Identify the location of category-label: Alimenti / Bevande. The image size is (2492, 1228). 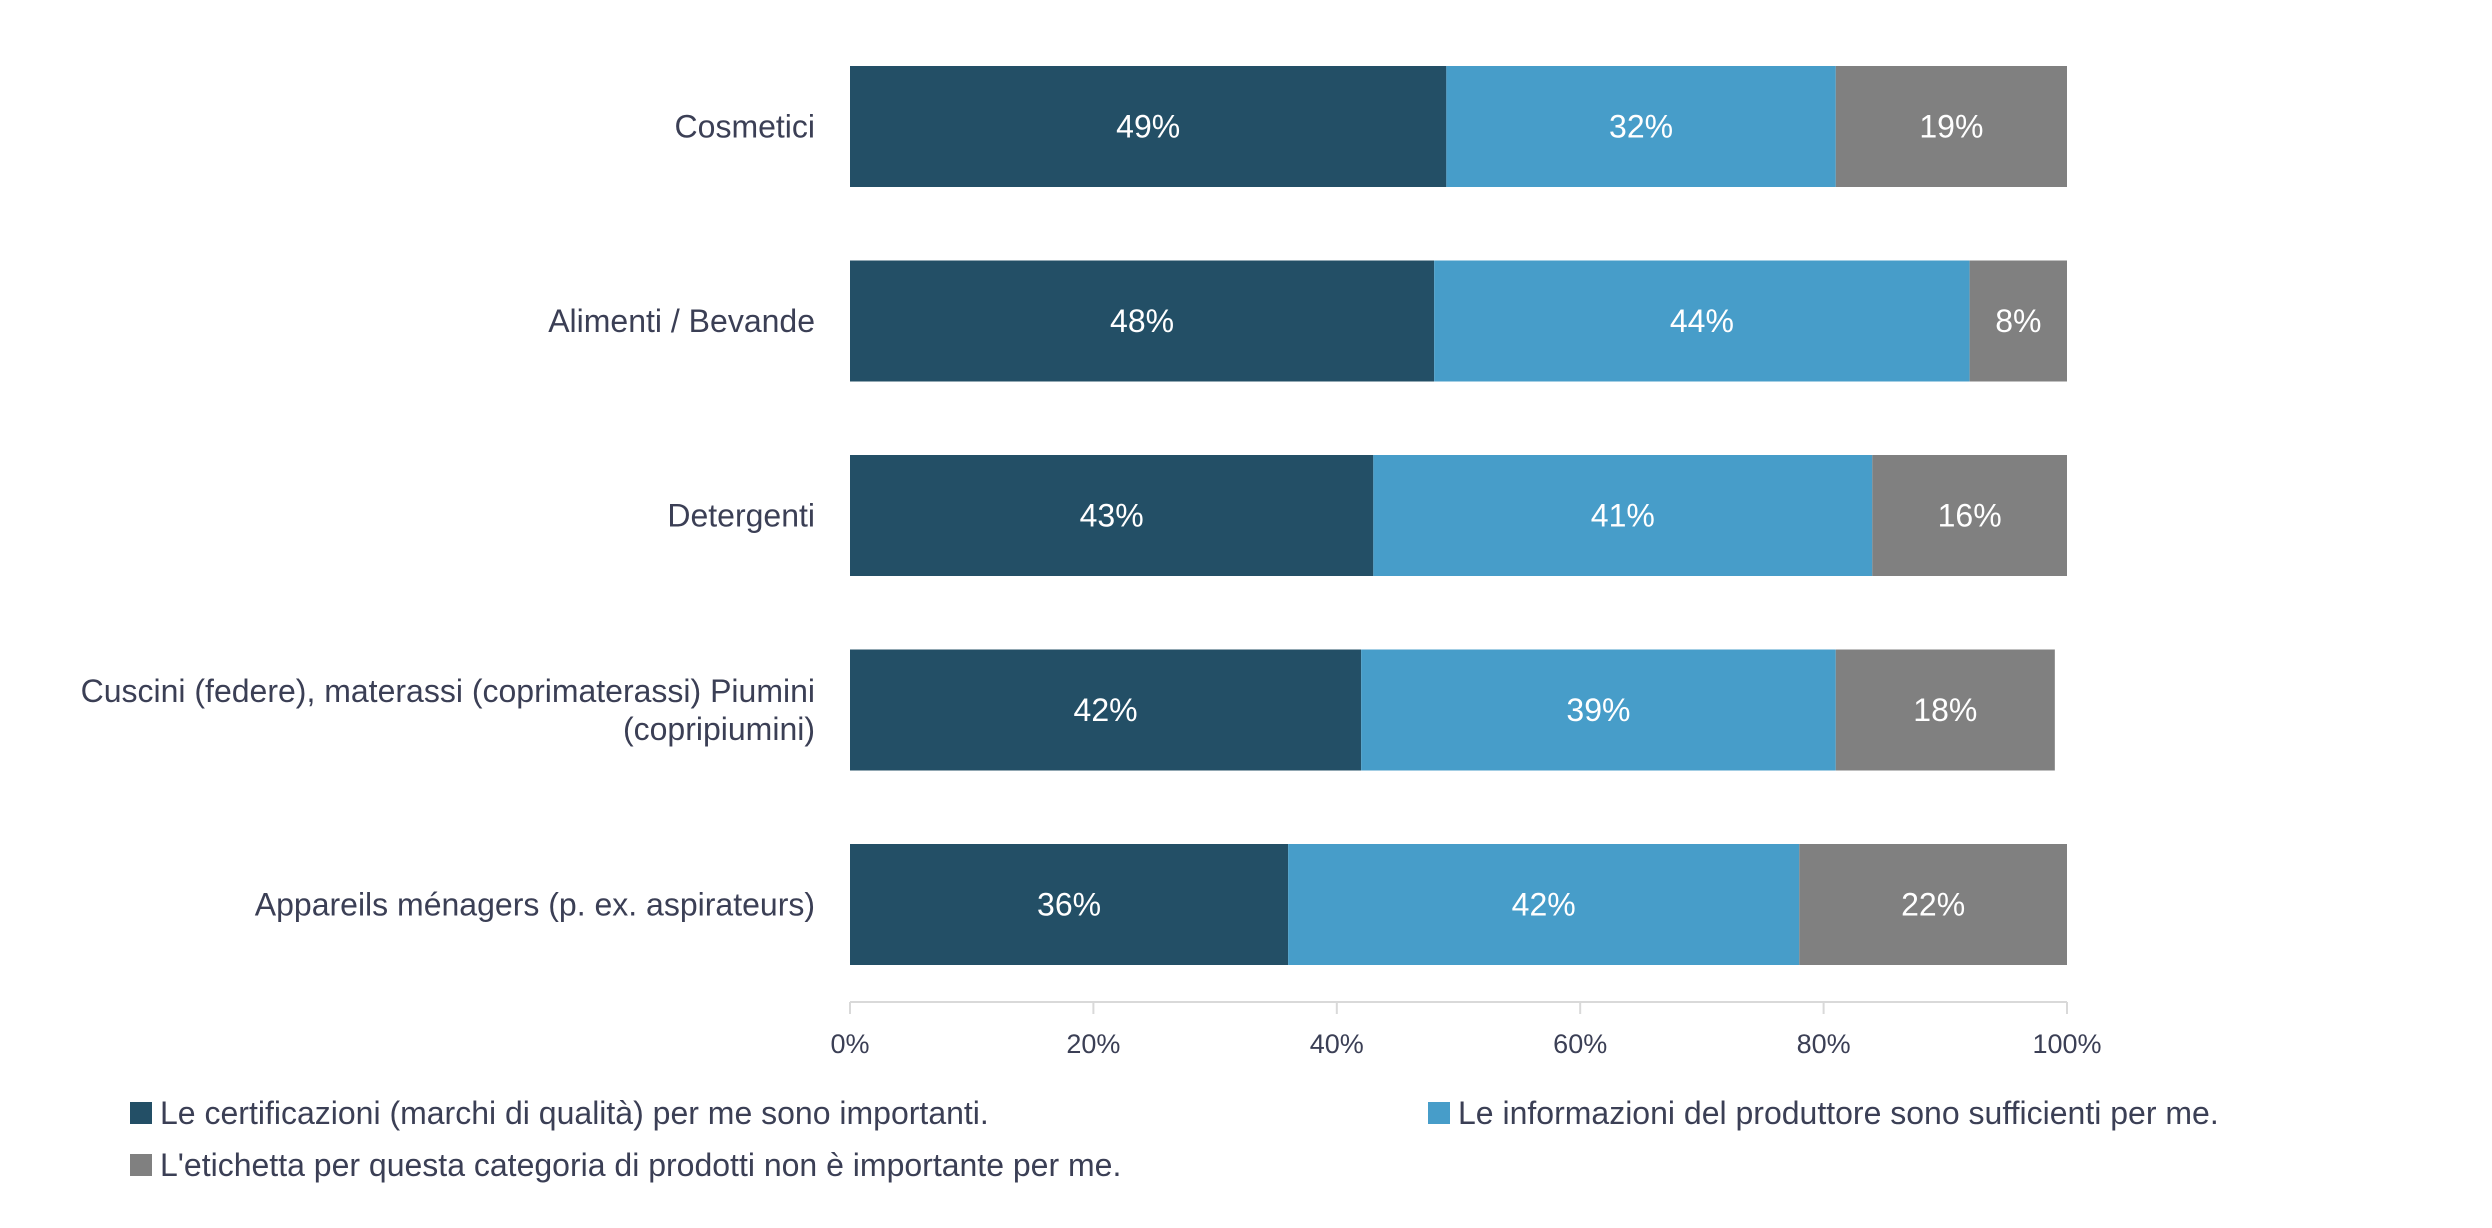
(681, 321).